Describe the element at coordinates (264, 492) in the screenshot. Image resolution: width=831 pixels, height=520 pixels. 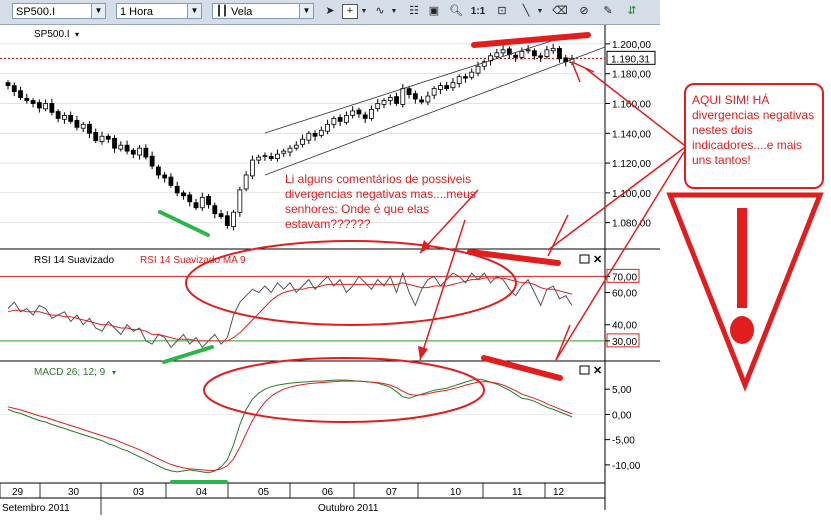
I see `x-tick-label: 05` at that location.